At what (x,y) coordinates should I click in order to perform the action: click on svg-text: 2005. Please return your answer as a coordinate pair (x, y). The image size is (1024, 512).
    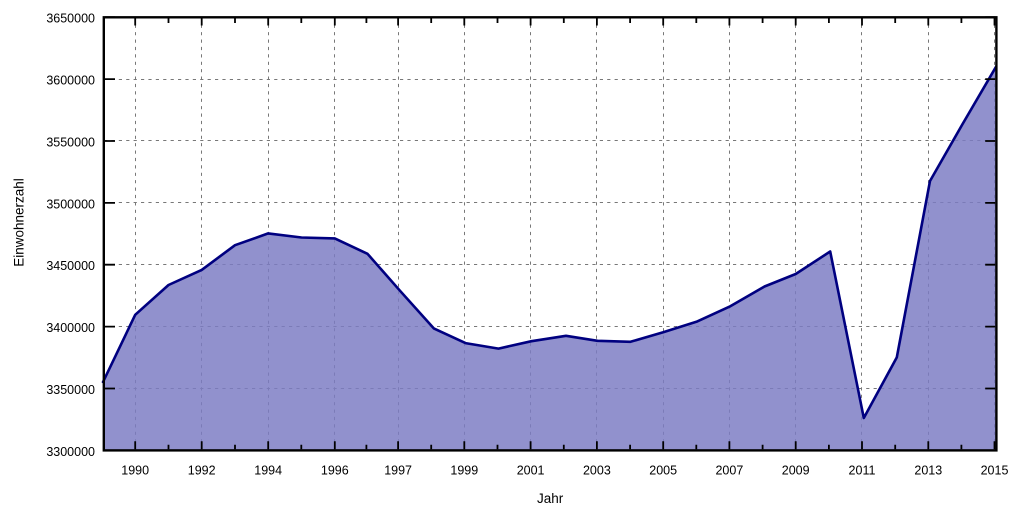
    Looking at the image, I should click on (663, 471).